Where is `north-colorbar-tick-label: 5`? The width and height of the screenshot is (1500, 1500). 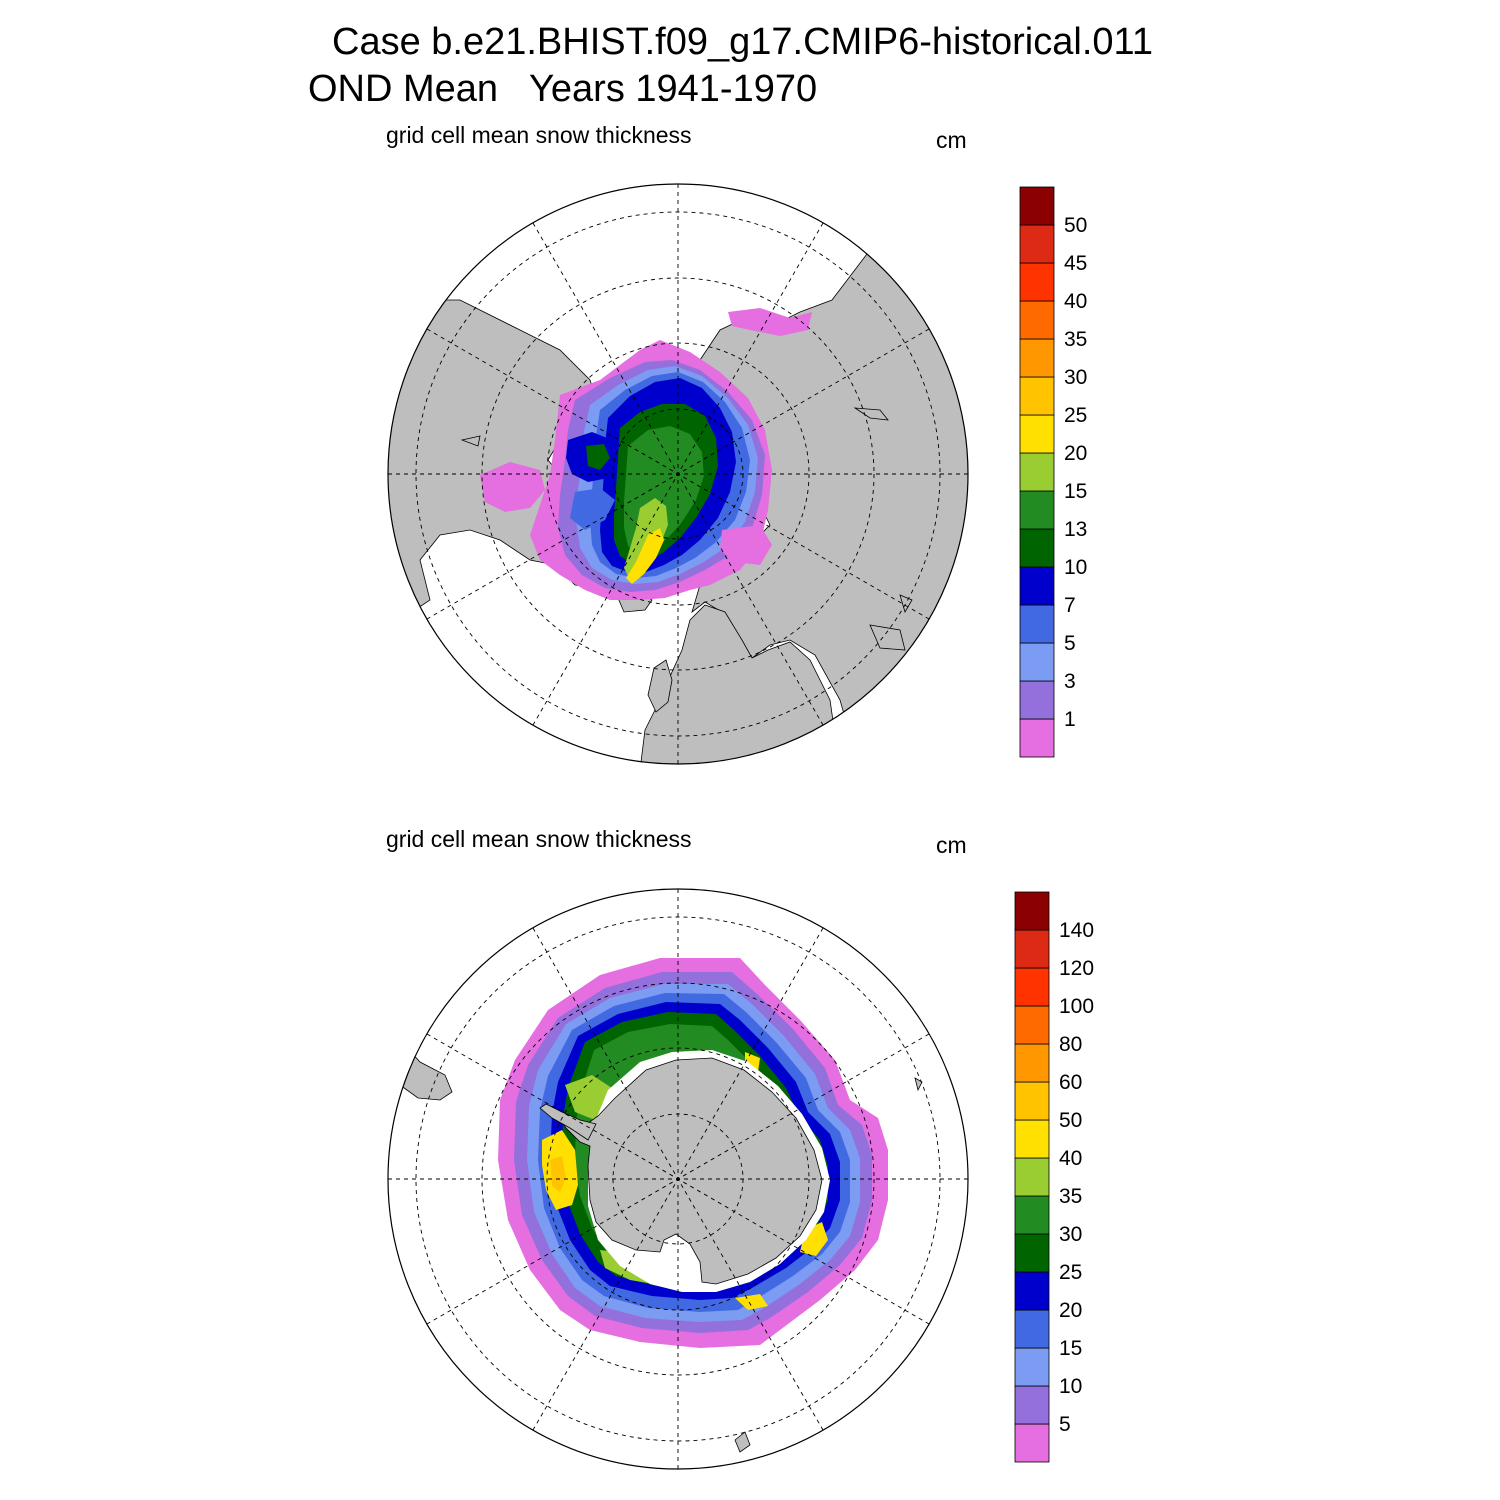
north-colorbar-tick-label: 5 is located at coordinates (1070, 643).